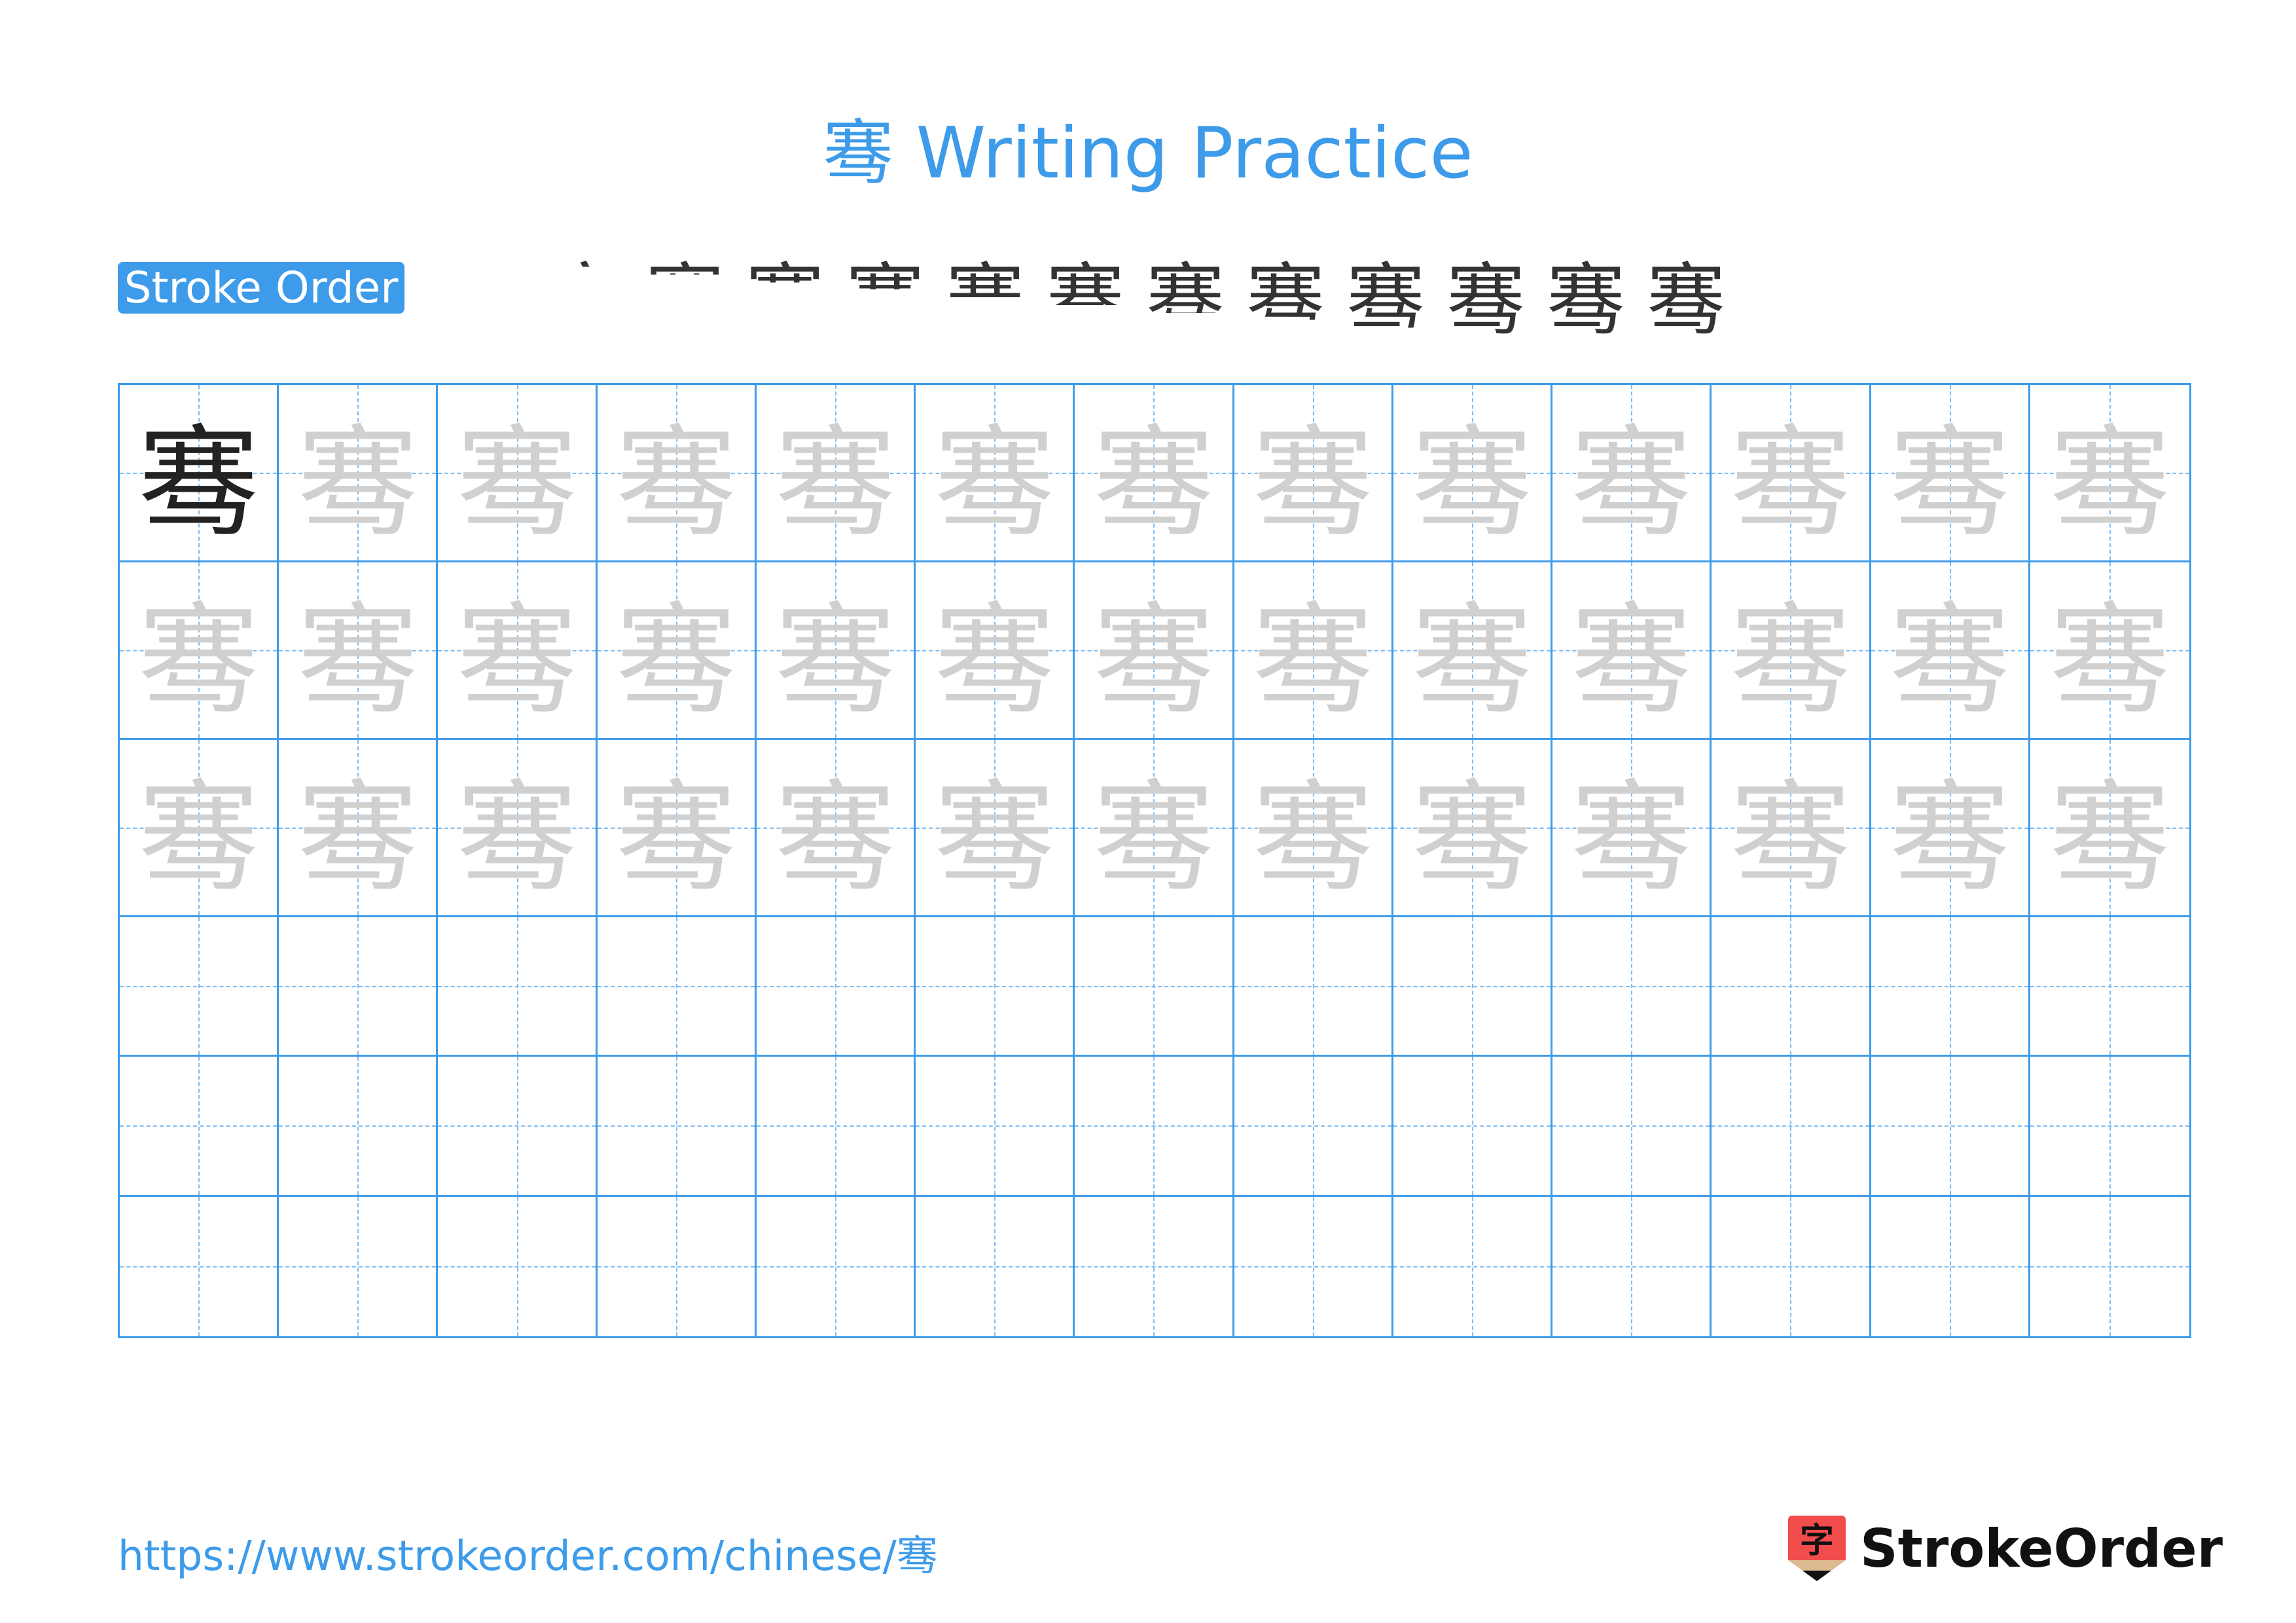 This screenshot has width=2296, height=1623. What do you see at coordinates (198, 483) in the screenshot?
I see `model-character: 骞` at bounding box center [198, 483].